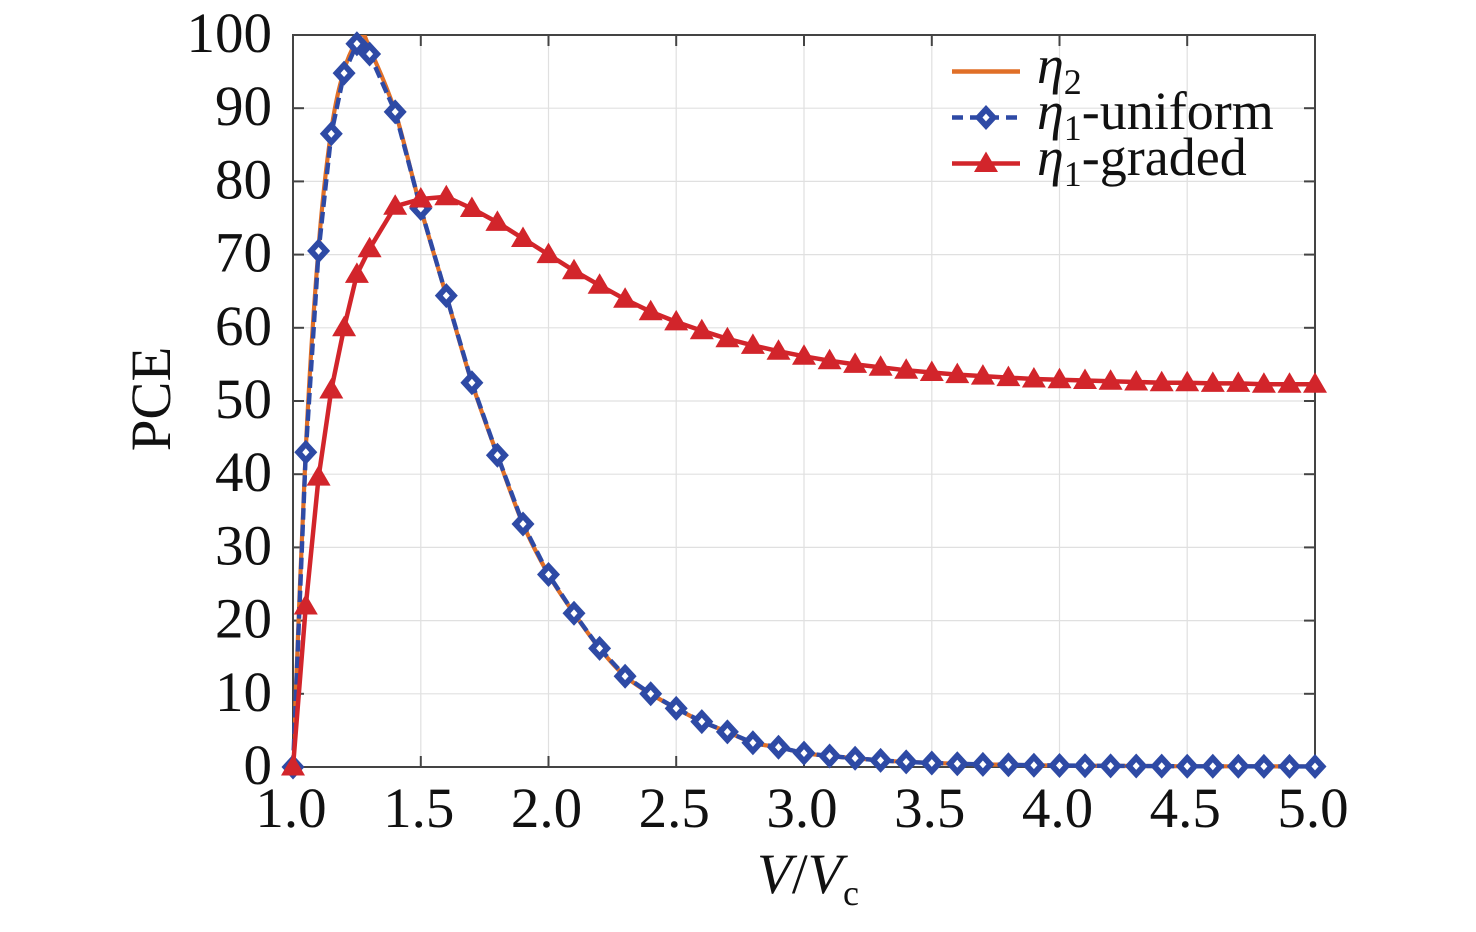 The height and width of the screenshot is (932, 1476). I want to click on svg-text: PCE, so click(151, 399).